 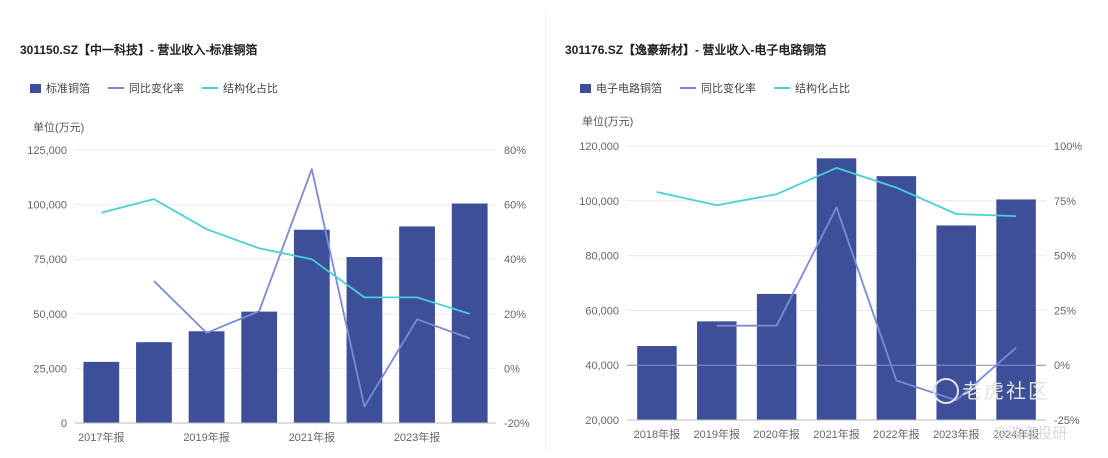 I want to click on y-right-tick-label: 60%, so click(x=515, y=206).